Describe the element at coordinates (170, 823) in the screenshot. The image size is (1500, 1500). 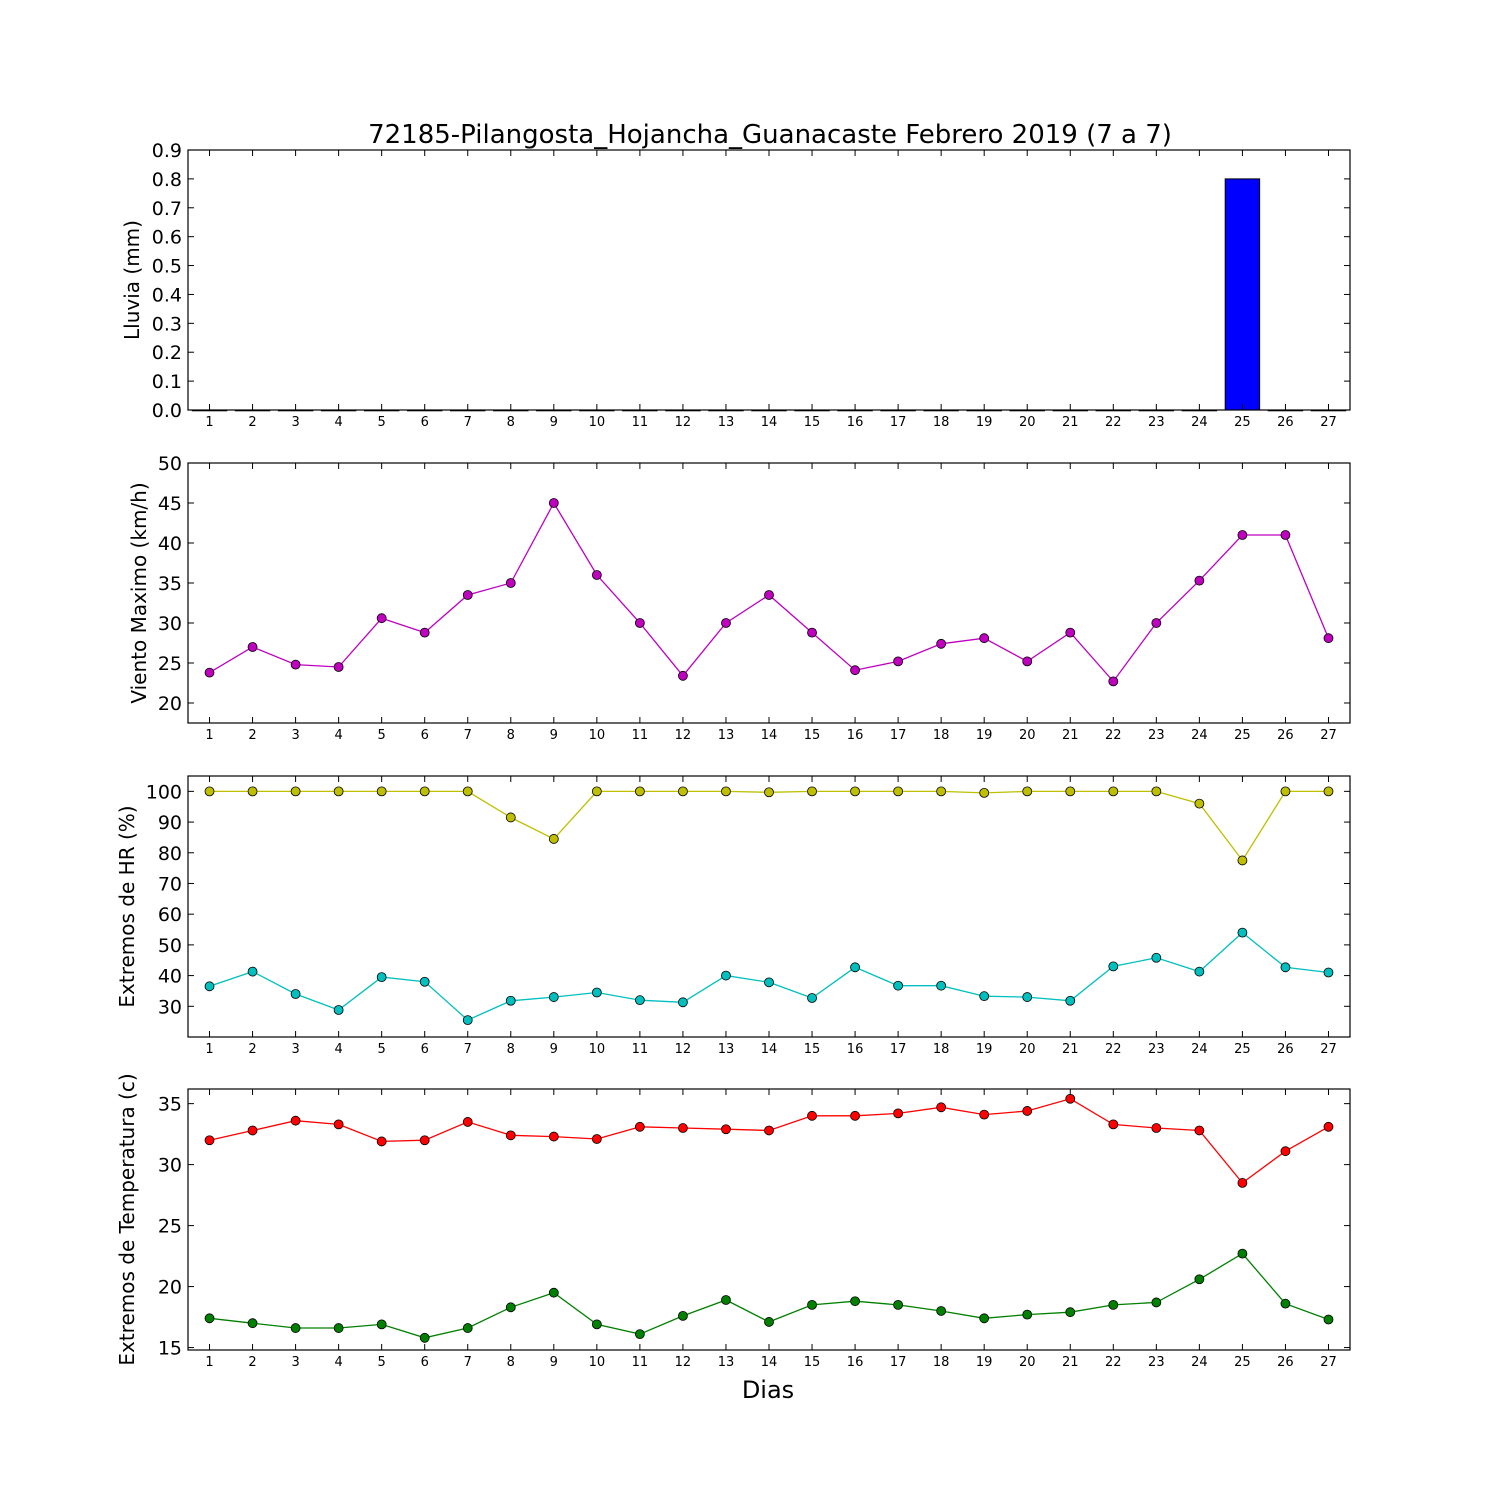
I see `y-tick-label: 90` at that location.